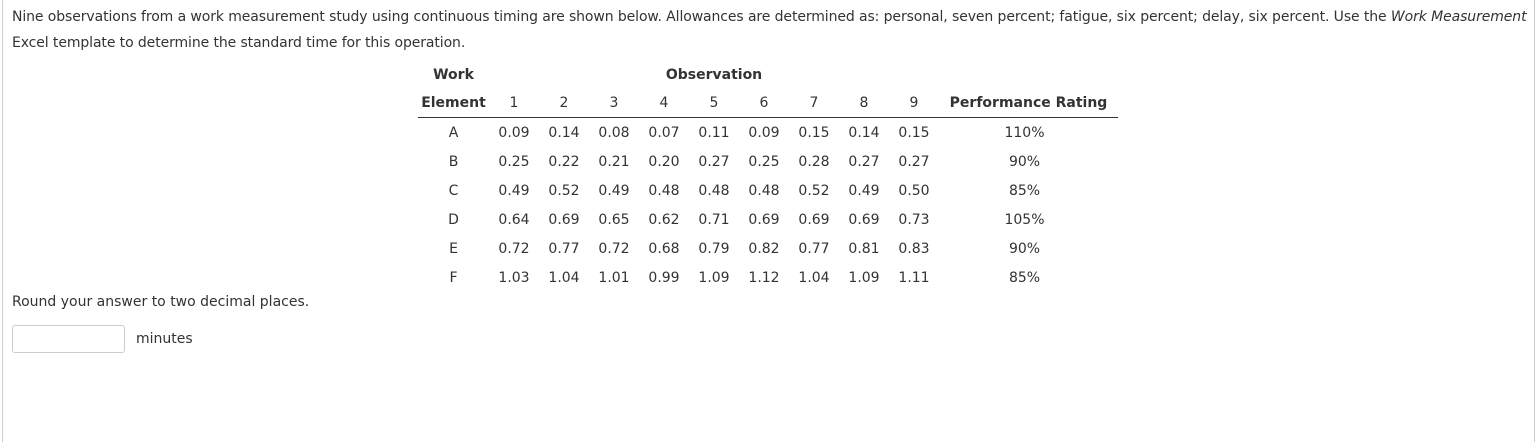 This screenshot has width=1537, height=442. I want to click on time-cell: 0.81, so click(864, 248).